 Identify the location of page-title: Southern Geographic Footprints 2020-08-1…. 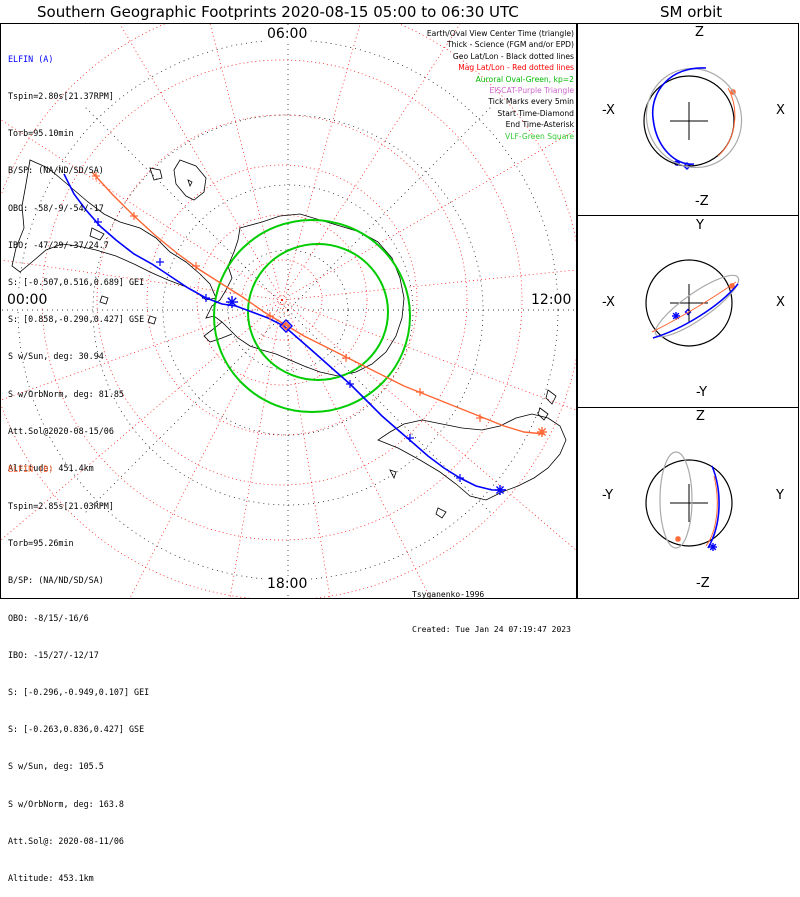
(278, 12).